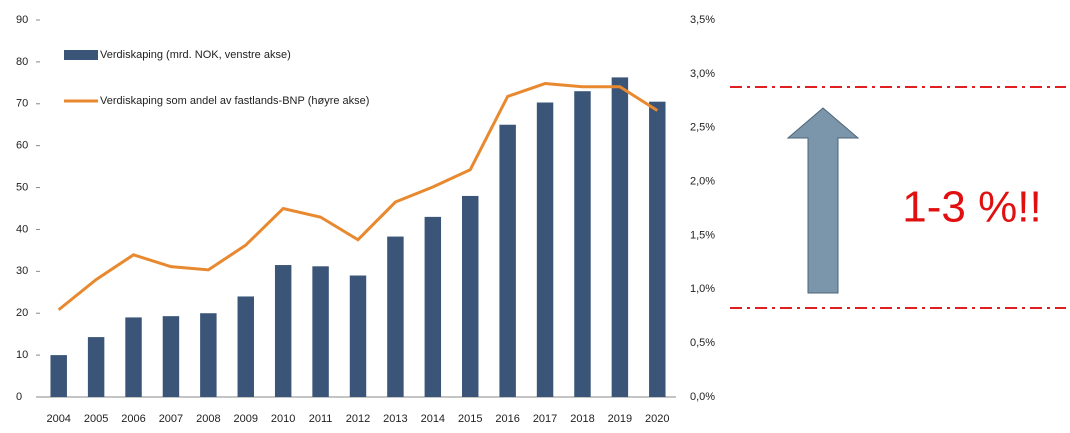  What do you see at coordinates (22, 187) in the screenshot?
I see `y-tick-label: 50` at bounding box center [22, 187].